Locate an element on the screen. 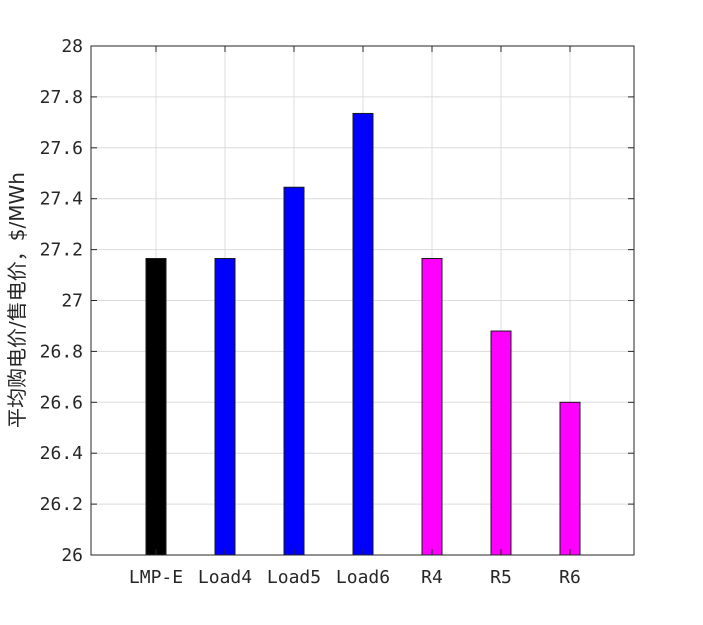 This screenshot has width=703, height=625. bar-r6 is located at coordinates (570, 478).